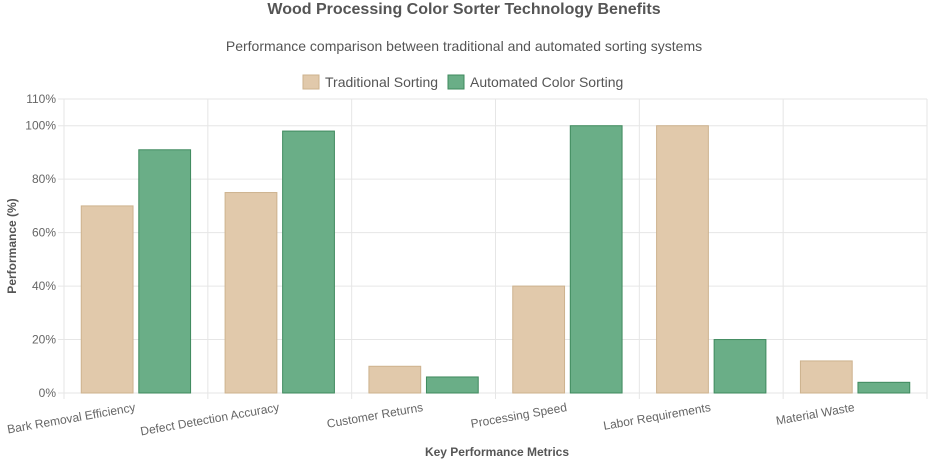 This screenshot has width=928, height=464. Describe the element at coordinates (456, 82) in the screenshot. I see `legend-swatch-automated` at that location.